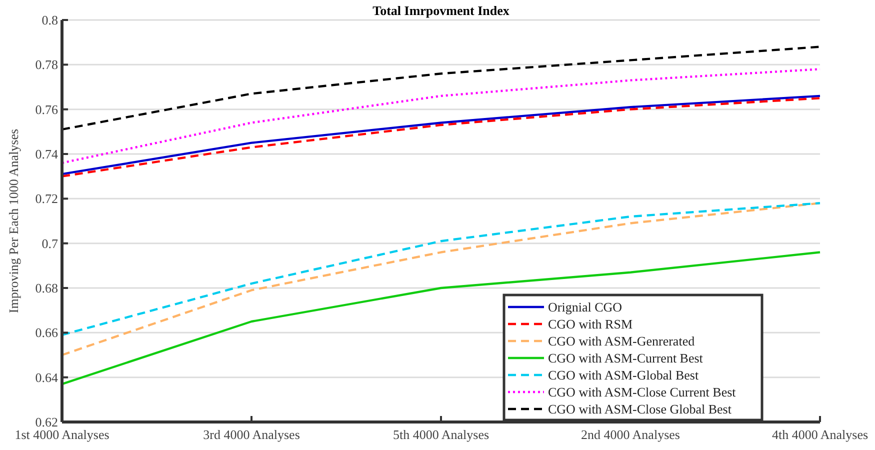 The image size is (875, 450). I want to click on legend-label: CGO with ASM-Current Best, so click(626, 358).